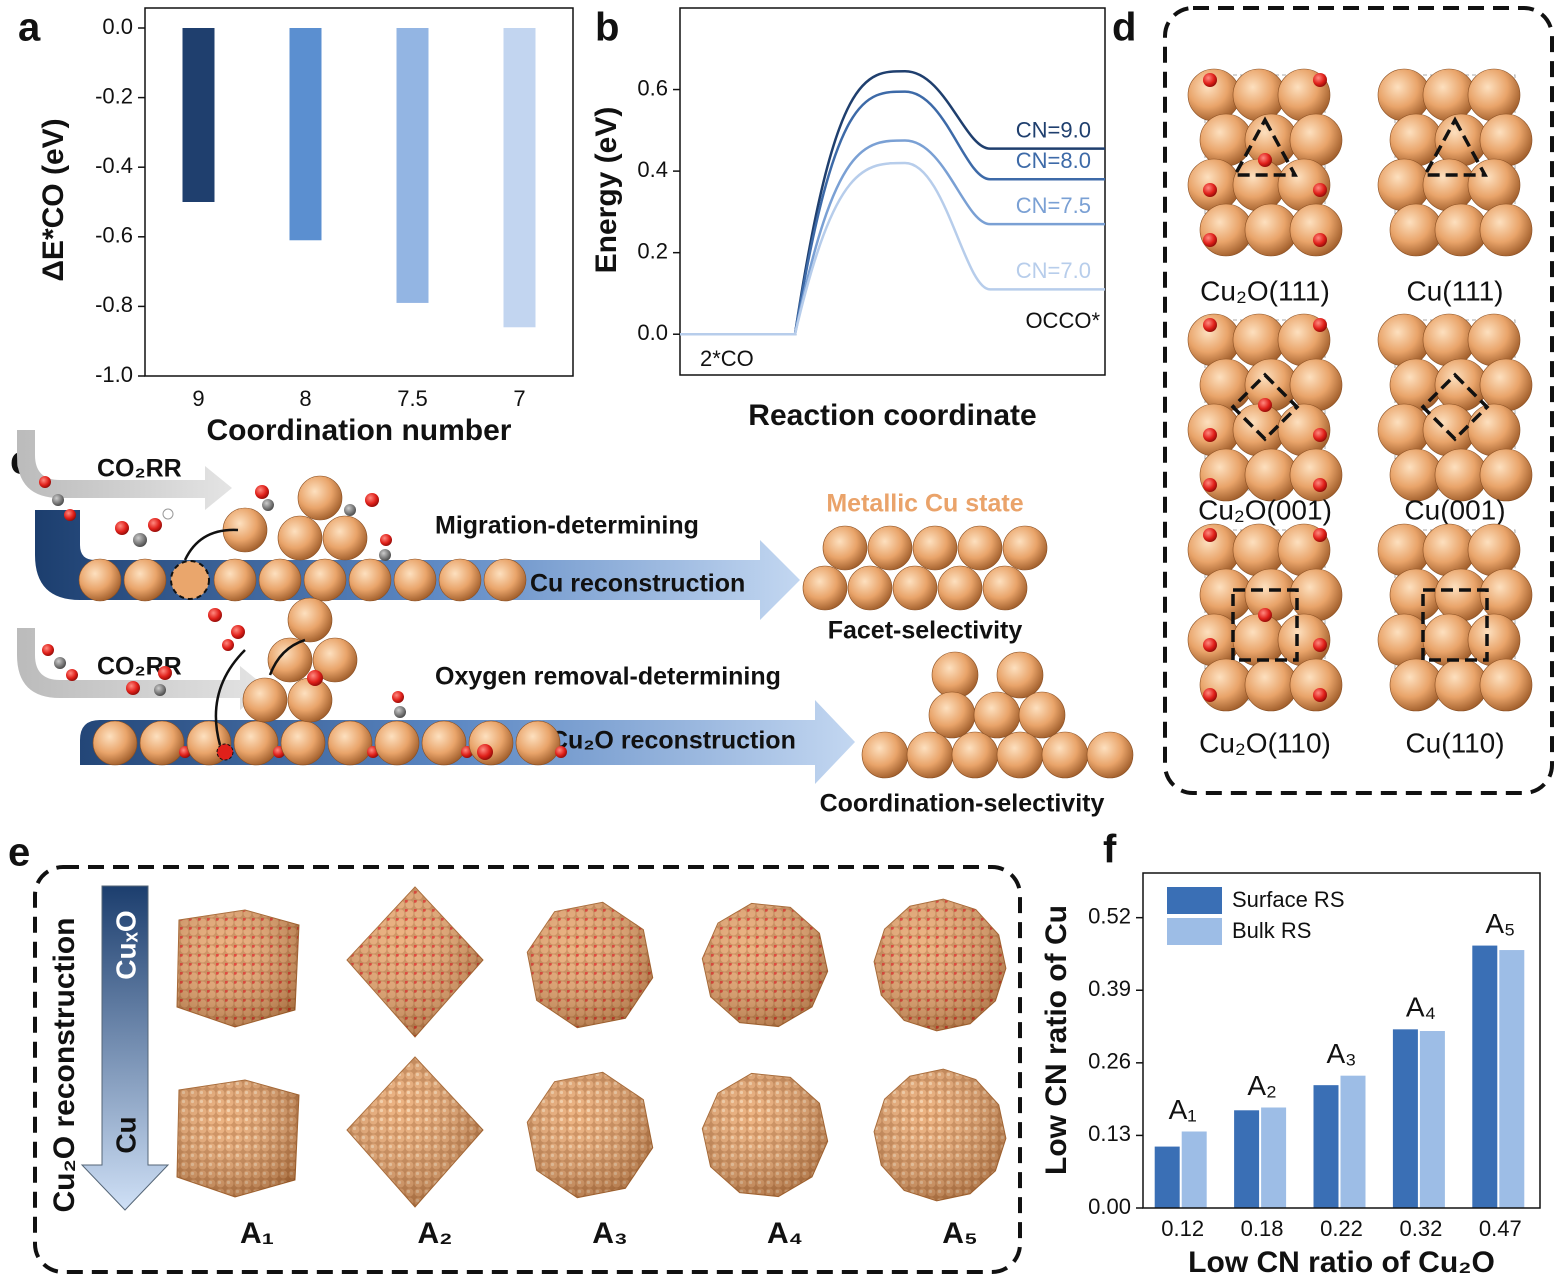 This screenshot has width=1559, height=1287. Describe the element at coordinates (567, 526) in the screenshot. I see `label: Migration-determining` at that location.